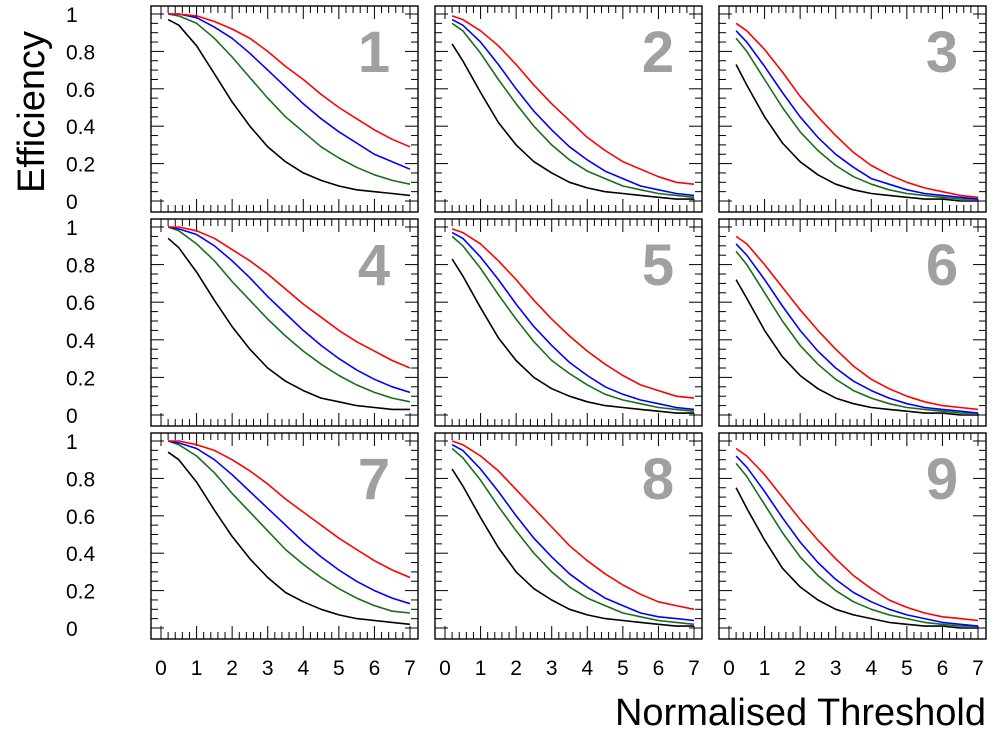 The height and width of the screenshot is (749, 997). I want to click on panel-number: 3, so click(942, 52).